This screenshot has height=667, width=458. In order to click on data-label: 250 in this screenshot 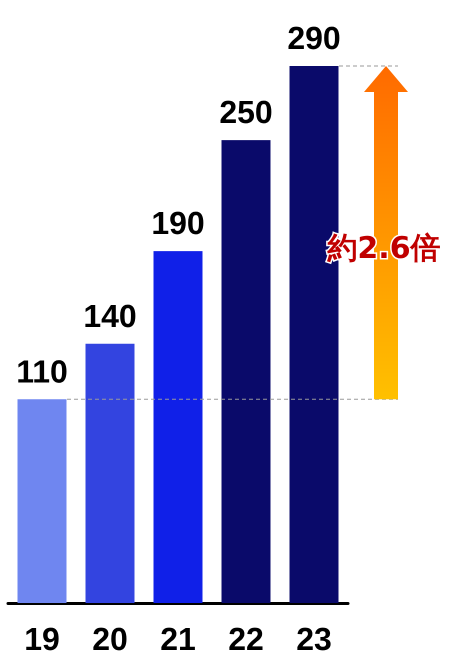, I will do `click(246, 112)`.